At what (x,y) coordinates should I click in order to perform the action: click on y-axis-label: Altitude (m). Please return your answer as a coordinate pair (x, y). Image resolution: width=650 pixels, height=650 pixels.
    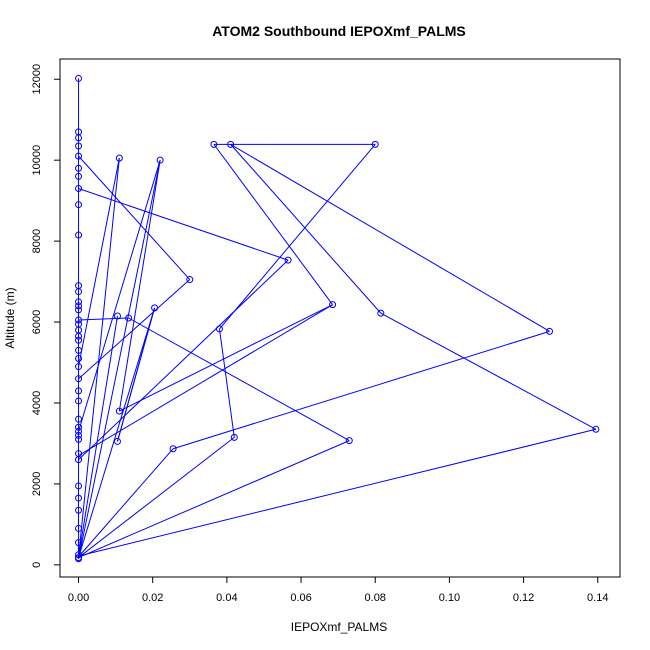
    Looking at the image, I should click on (10, 317).